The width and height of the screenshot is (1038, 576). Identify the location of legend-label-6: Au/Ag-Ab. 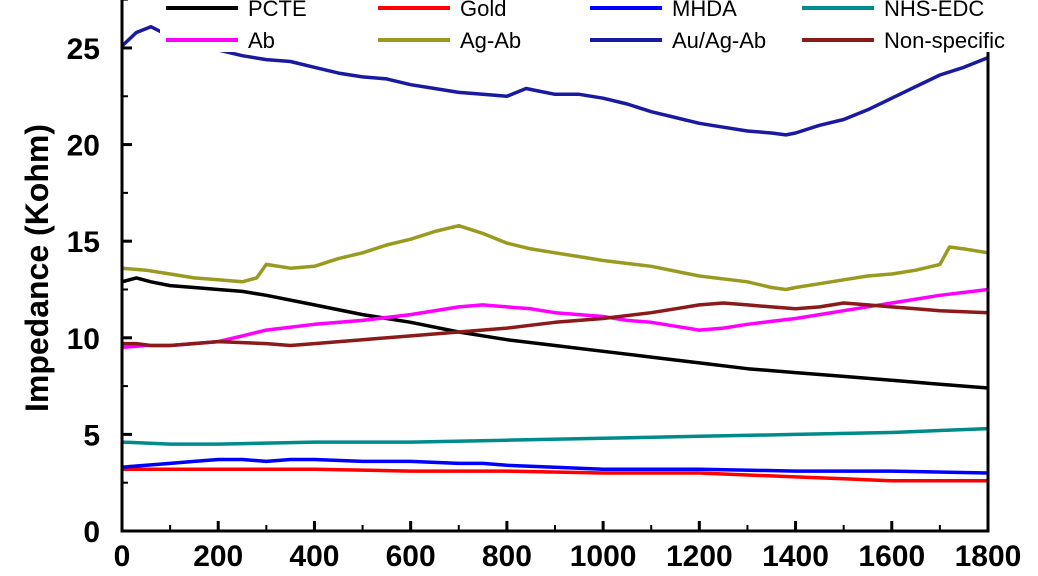
(719, 40).